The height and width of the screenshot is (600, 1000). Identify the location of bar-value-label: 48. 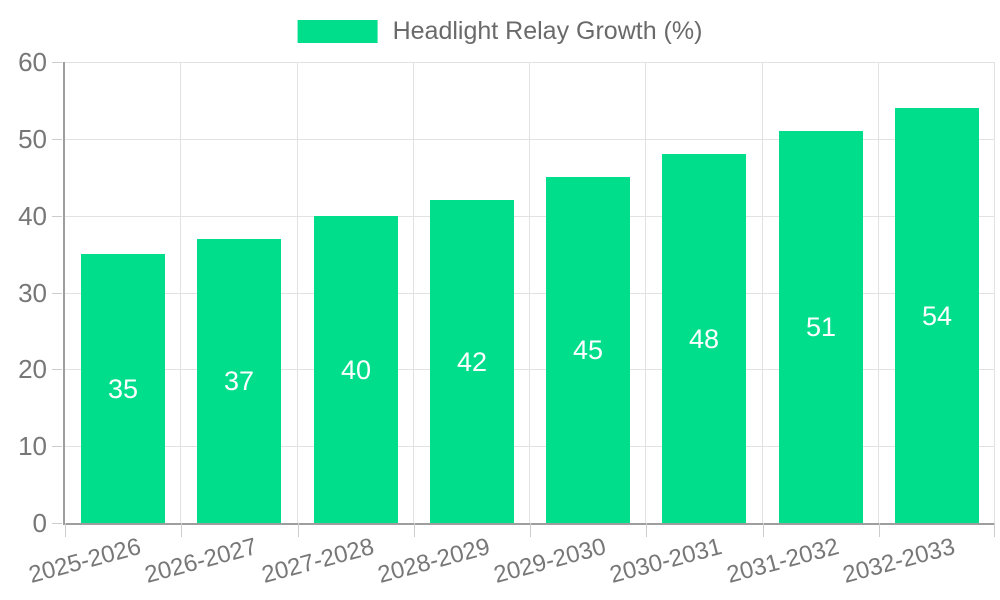
(704, 339).